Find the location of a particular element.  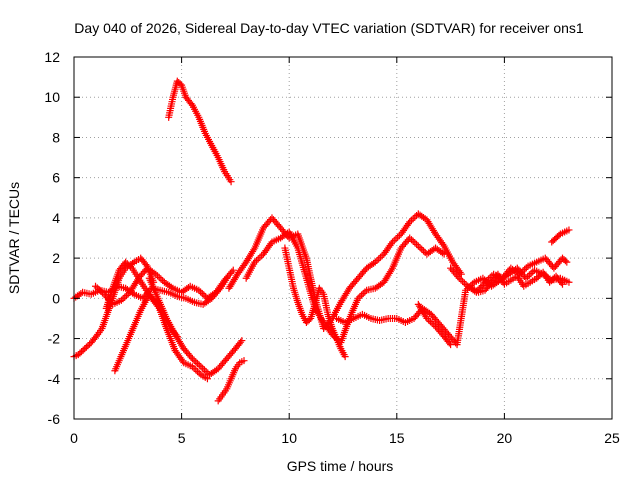

series-track-a is located at coordinates (200, 131).